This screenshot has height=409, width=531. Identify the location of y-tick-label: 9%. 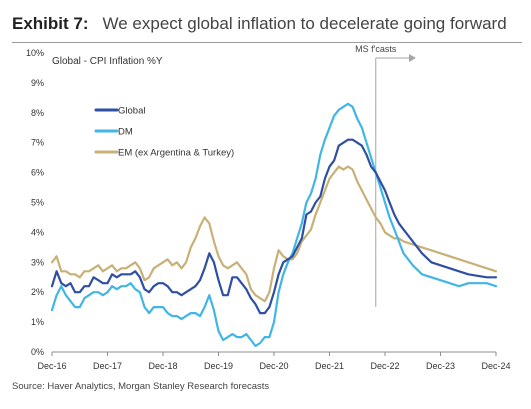
(37, 83).